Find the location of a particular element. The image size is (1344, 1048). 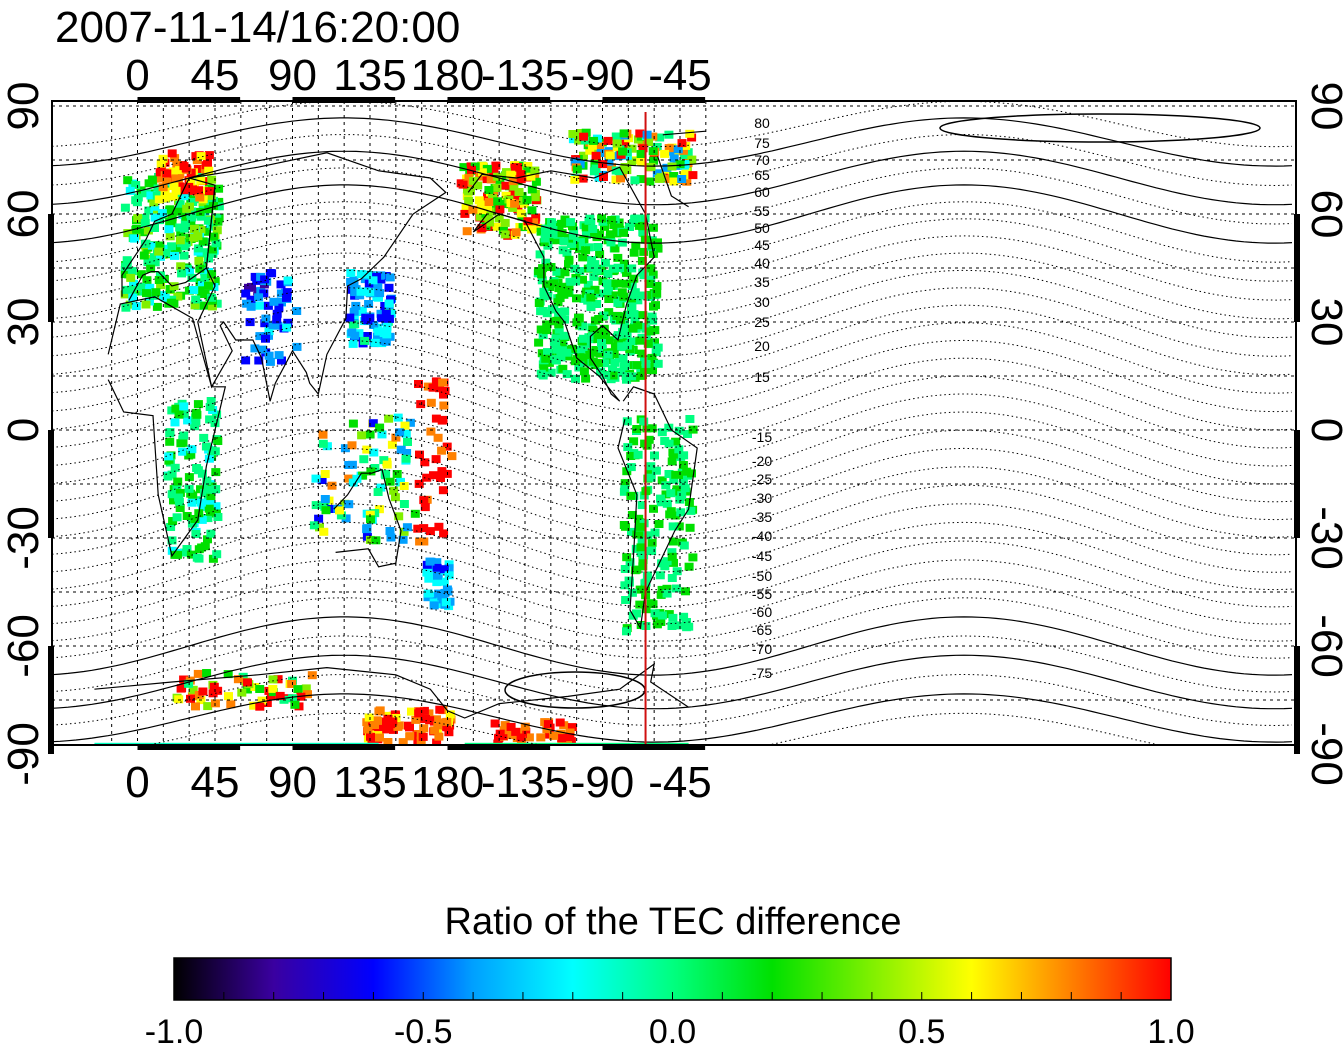

bottom-lon-tick-label: 45 is located at coordinates (215, 782).